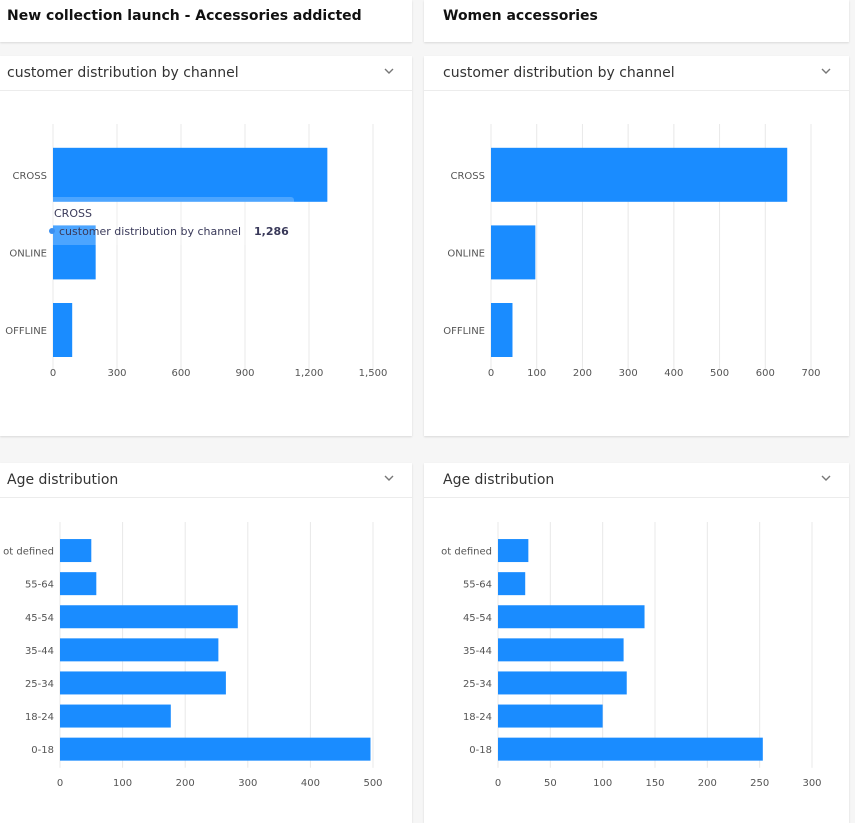 Image resolution: width=855 pixels, height=823 pixels. Describe the element at coordinates (810, 373) in the screenshot. I see `x-tick-label: 700` at that location.